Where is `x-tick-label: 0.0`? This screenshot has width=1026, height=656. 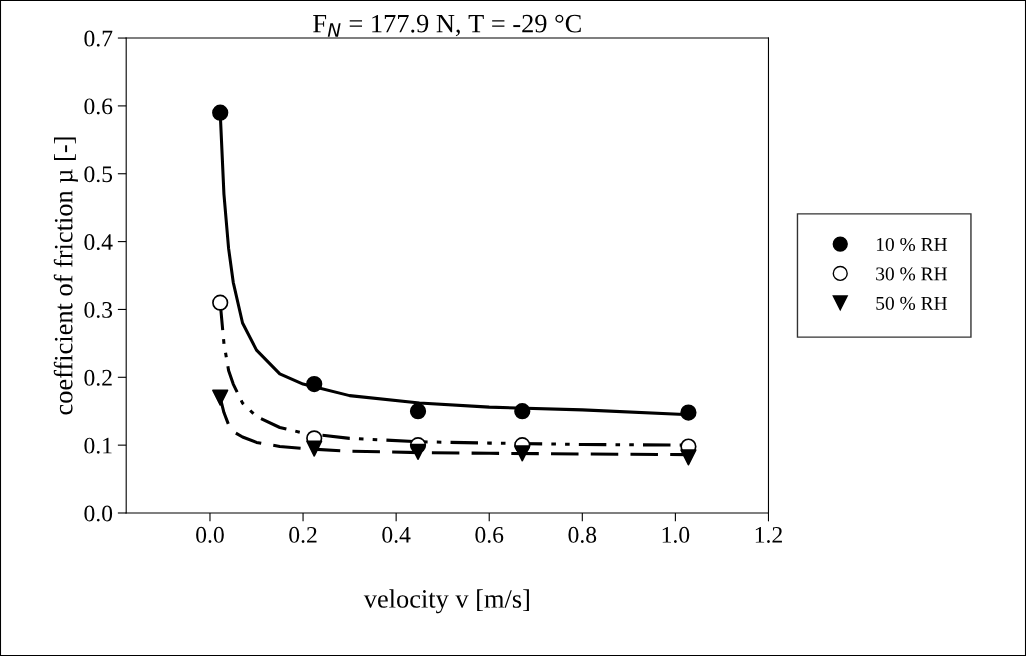 x-tick-label: 0.0 is located at coordinates (210, 534).